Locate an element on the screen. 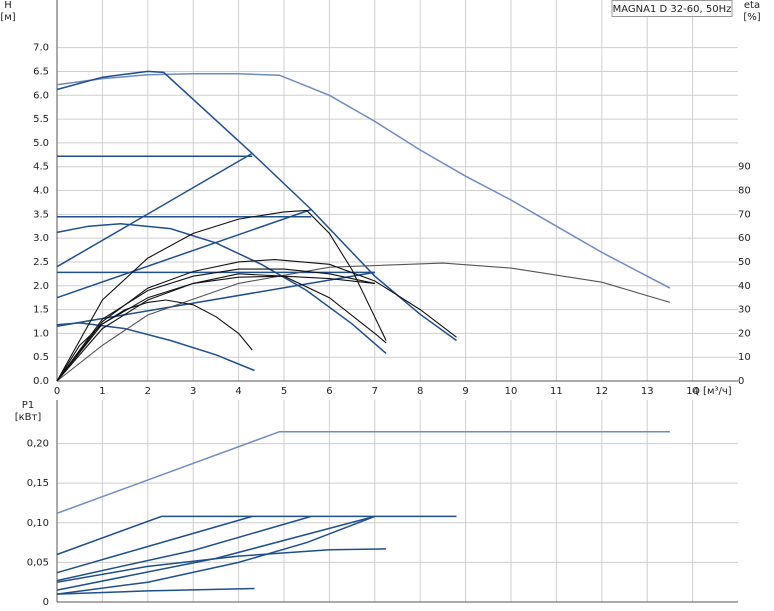  y-tick-label: 0,05 is located at coordinates (38, 562).